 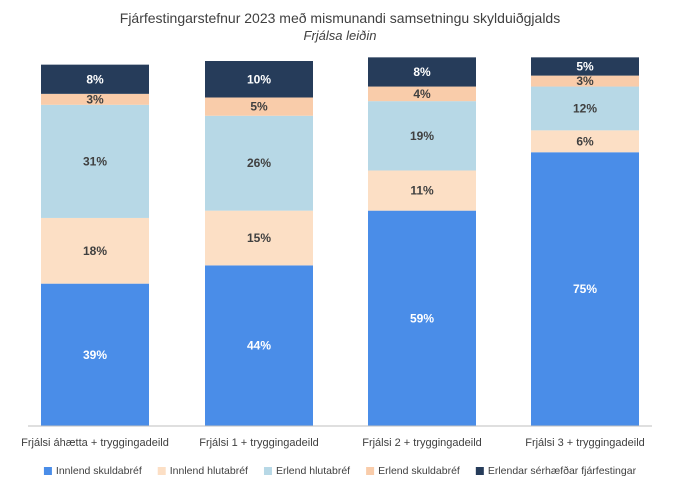 What do you see at coordinates (585, 443) in the screenshot?
I see `x-tick-label-4: Frjálsi 3 + tryggingadeild` at bounding box center [585, 443].